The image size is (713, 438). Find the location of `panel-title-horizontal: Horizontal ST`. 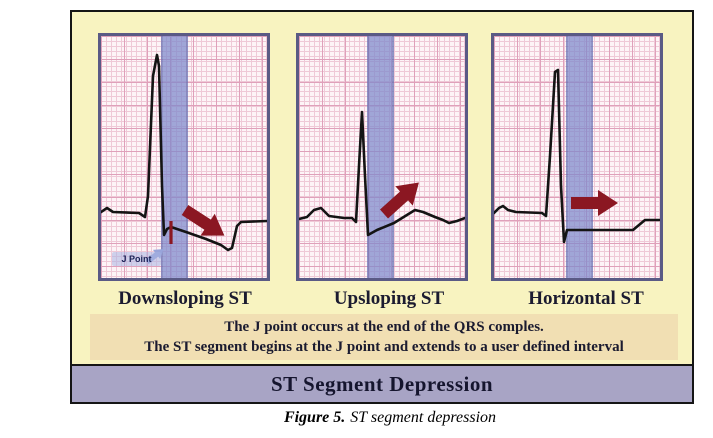

panel-title-horizontal: Horizontal ST is located at coordinates (586, 298).